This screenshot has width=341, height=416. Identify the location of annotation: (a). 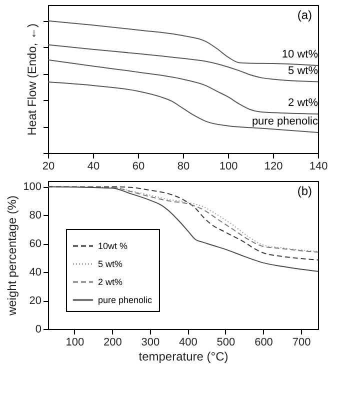
(304, 15).